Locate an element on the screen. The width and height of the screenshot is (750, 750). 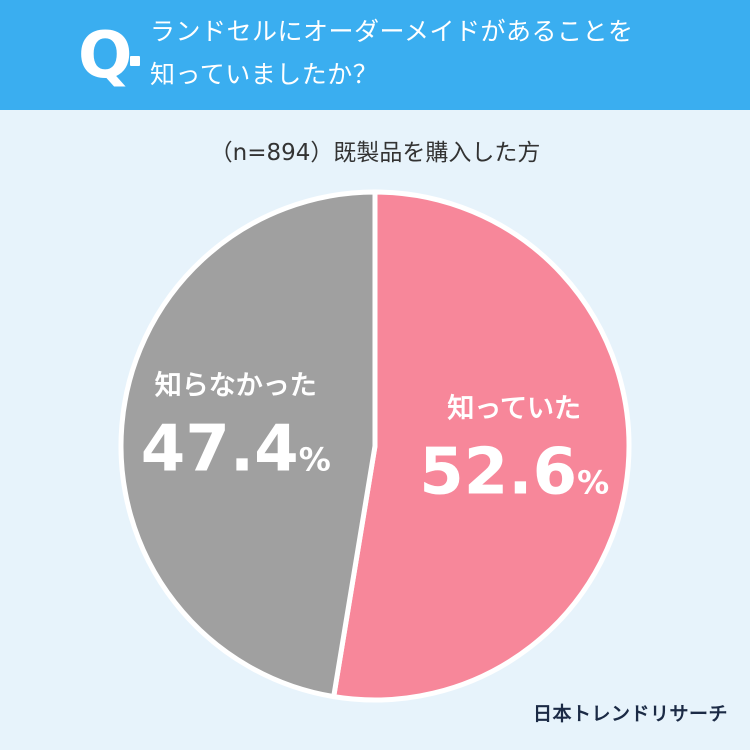
chart-subtitle: （n=894）既製品を購入した方 is located at coordinates (375, 153).